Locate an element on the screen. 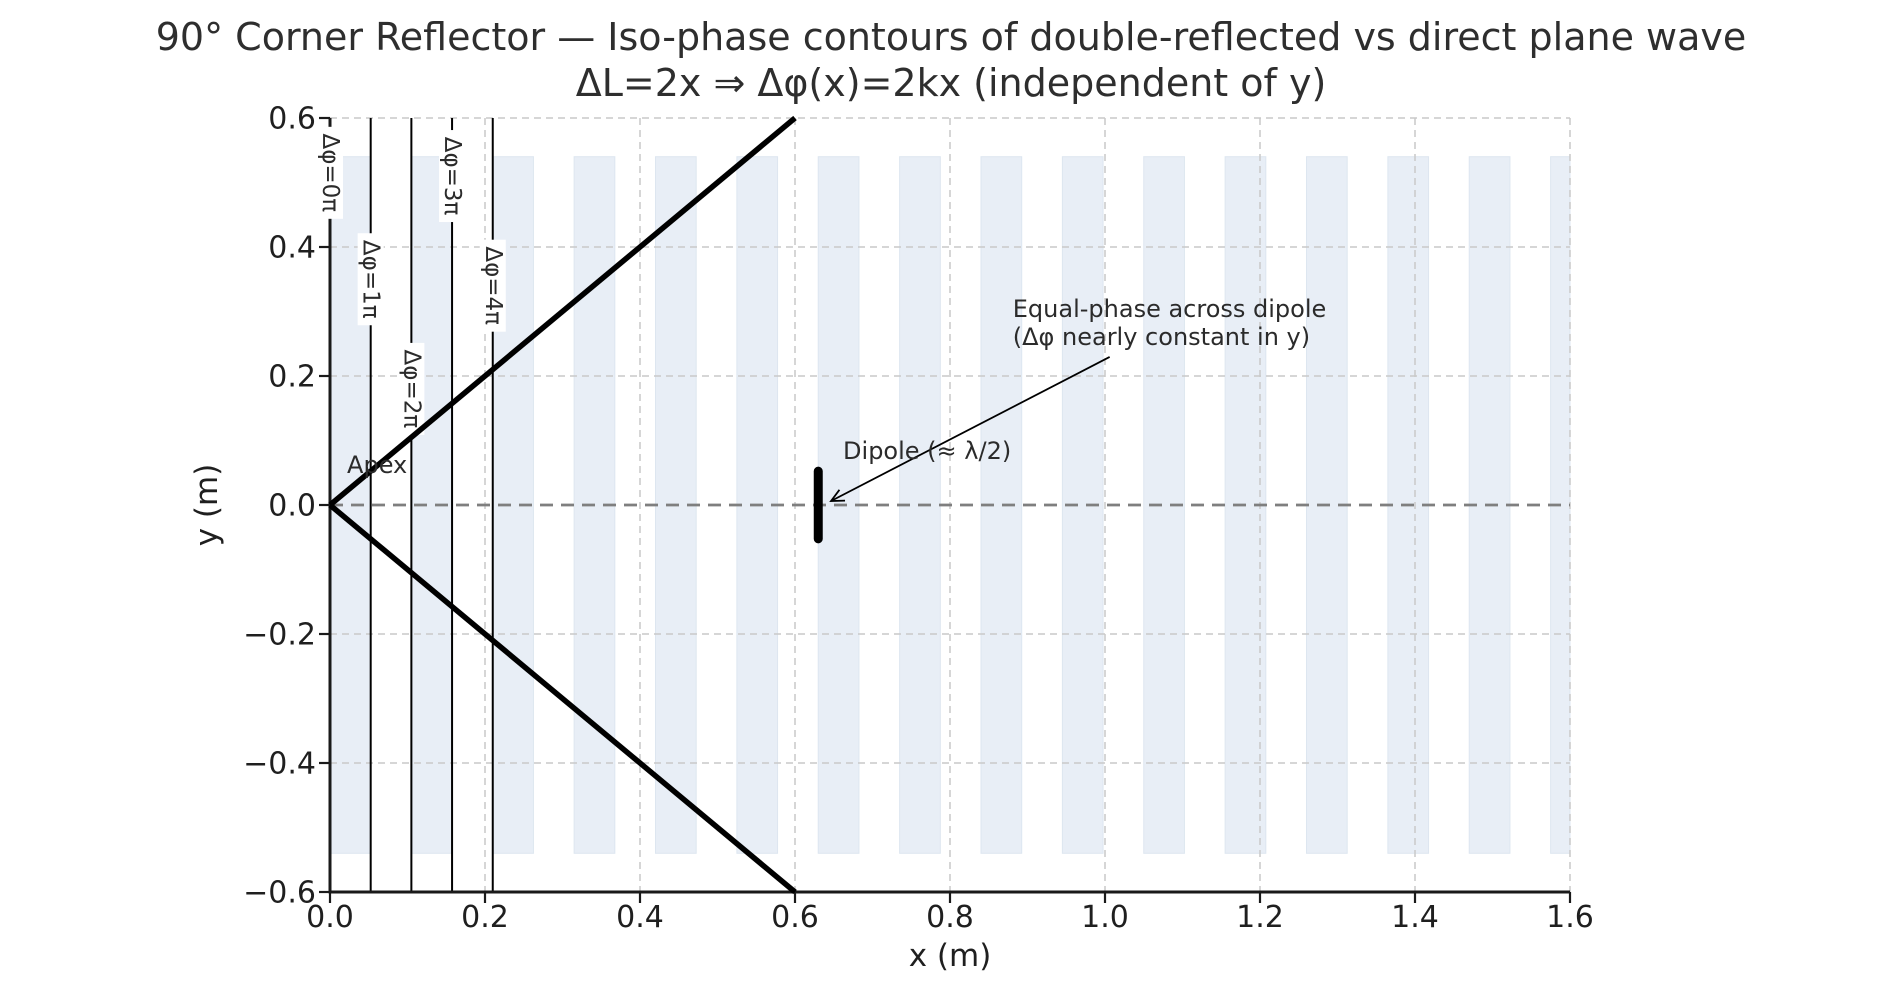  contour-label: Δφ=3π is located at coordinates (452, 176).